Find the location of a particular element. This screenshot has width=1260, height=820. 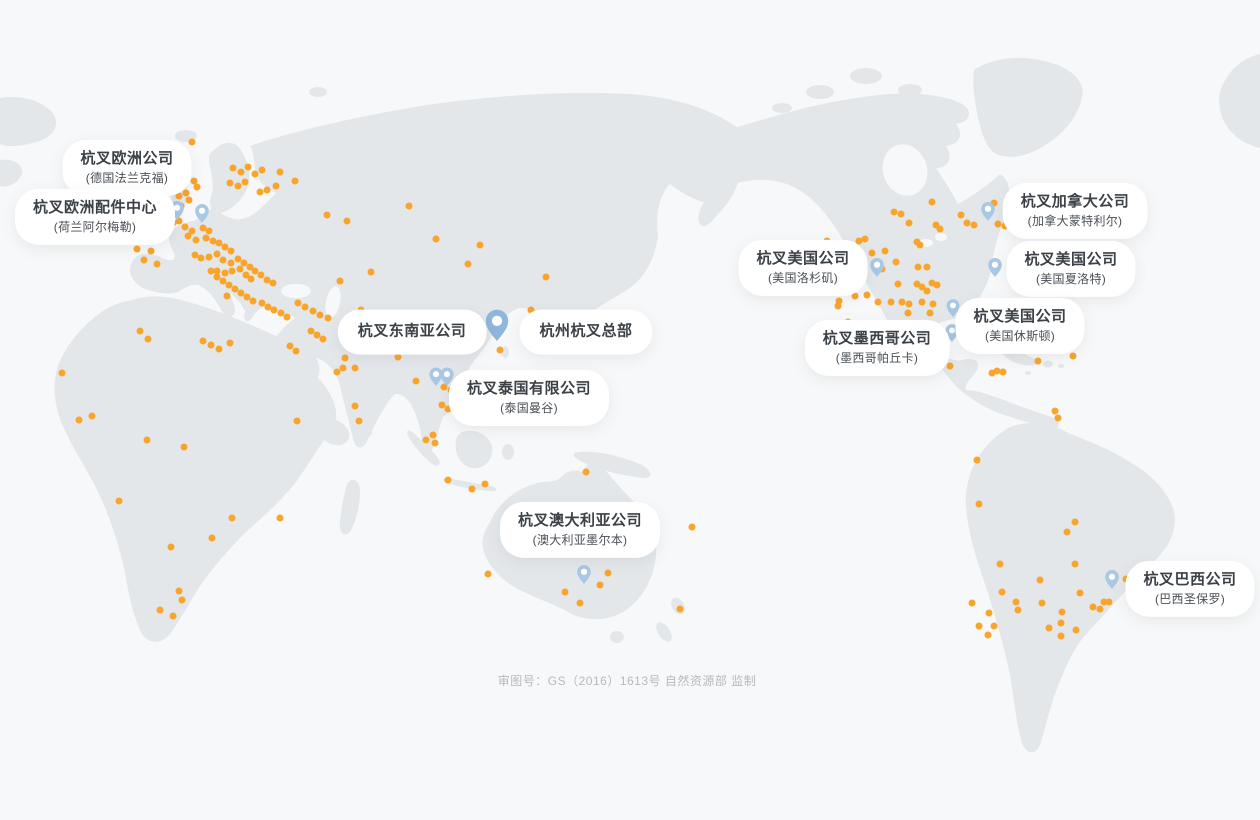

landmass-java is located at coordinates (470, 485).